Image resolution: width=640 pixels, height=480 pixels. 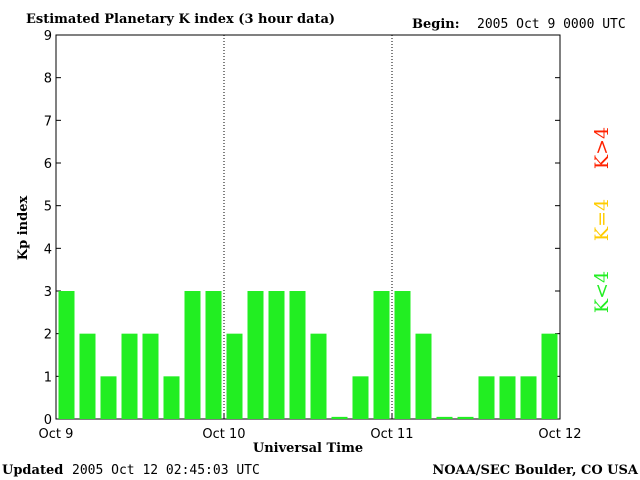 I want to click on updated-value: 2005 Oct 12 02:45:03 UTC, so click(x=166, y=470).